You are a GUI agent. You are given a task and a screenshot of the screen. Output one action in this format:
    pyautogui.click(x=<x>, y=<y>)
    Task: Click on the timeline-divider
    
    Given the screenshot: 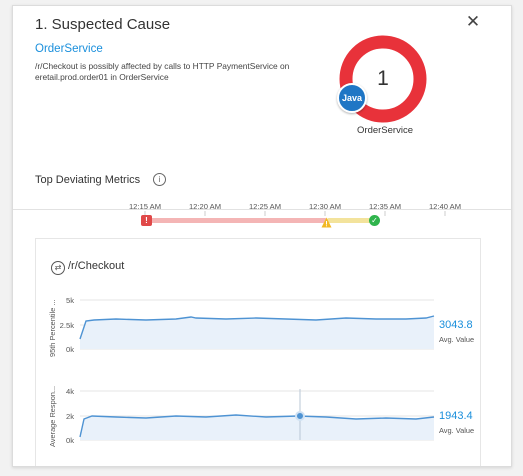 What is the action you would take?
    pyautogui.click(x=262, y=209)
    